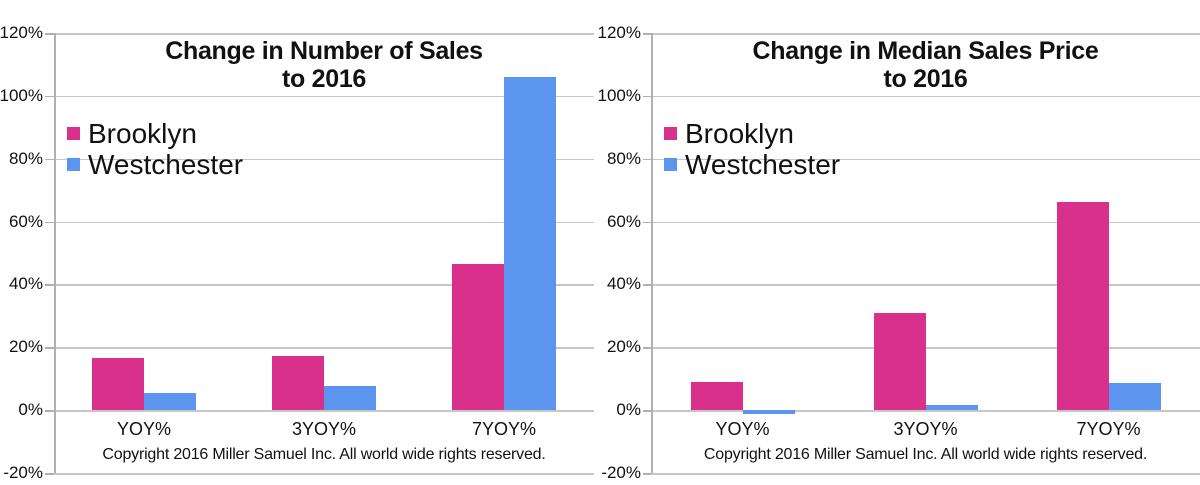  What do you see at coordinates (925, 51) in the screenshot?
I see `chart-title-line-1: Change in Median Sales Price` at bounding box center [925, 51].